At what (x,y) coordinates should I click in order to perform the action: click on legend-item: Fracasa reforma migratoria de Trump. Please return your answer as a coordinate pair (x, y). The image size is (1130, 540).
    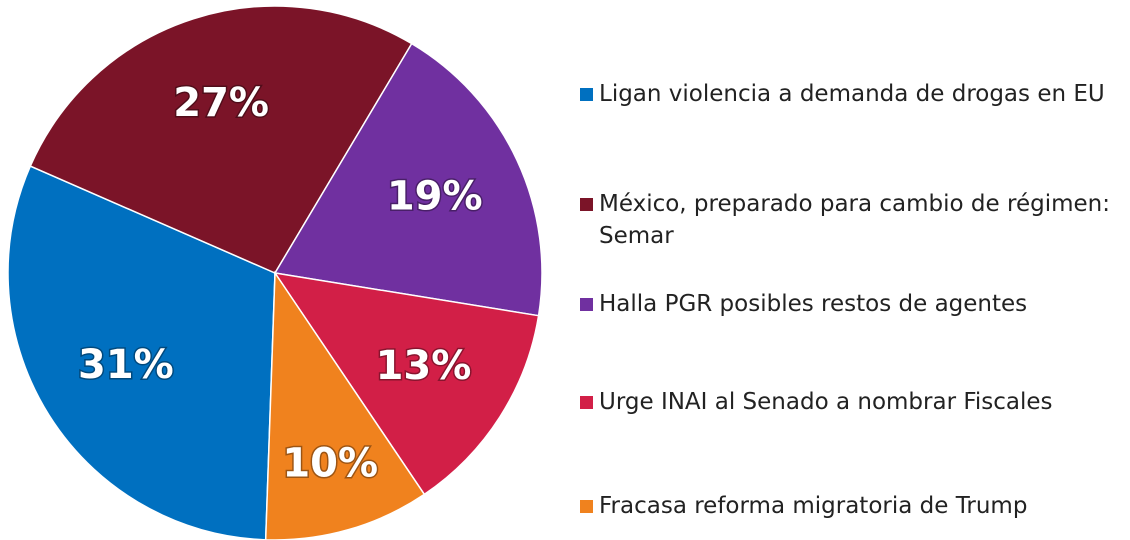
    Looking at the image, I should click on (852, 506).